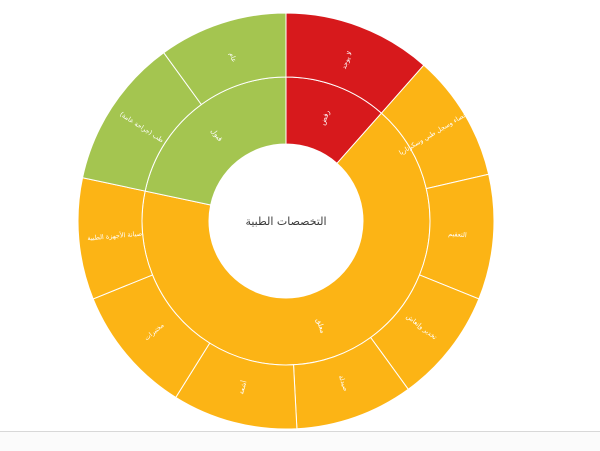  Describe the element at coordinates (225, 59) in the screenshot. I see `sunburst-outer-segment` at that location.